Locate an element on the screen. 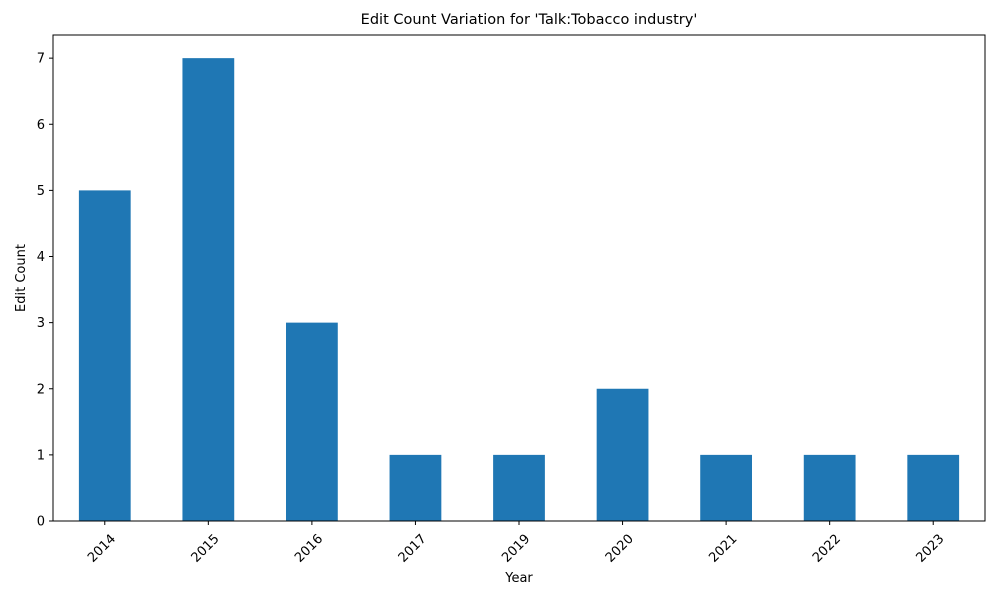  bar-2020 is located at coordinates (622, 454).